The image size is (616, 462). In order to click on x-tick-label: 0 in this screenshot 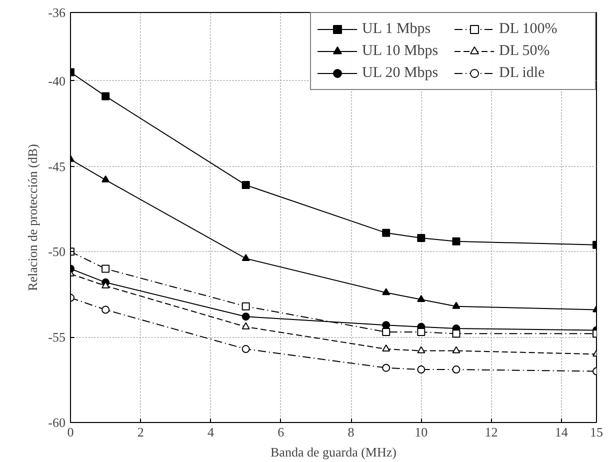, I will do `click(70, 432)`.